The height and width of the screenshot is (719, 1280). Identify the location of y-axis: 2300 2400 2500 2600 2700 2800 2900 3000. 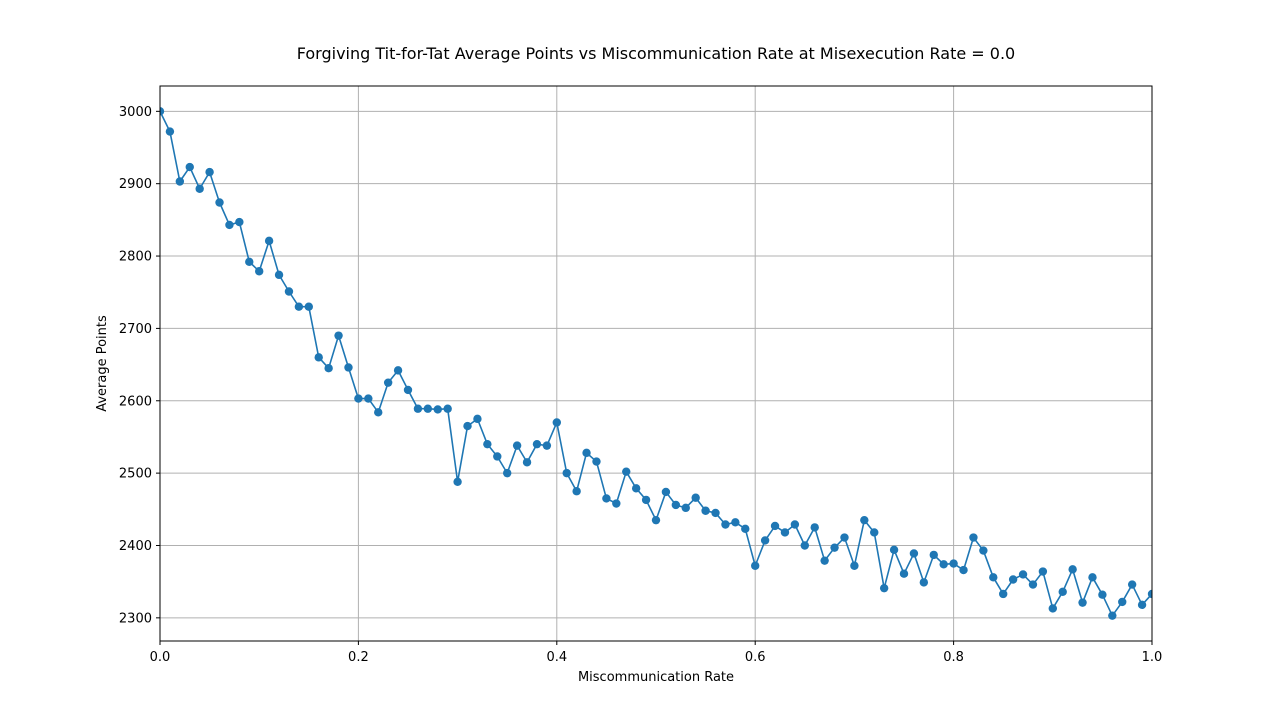
(139, 365).